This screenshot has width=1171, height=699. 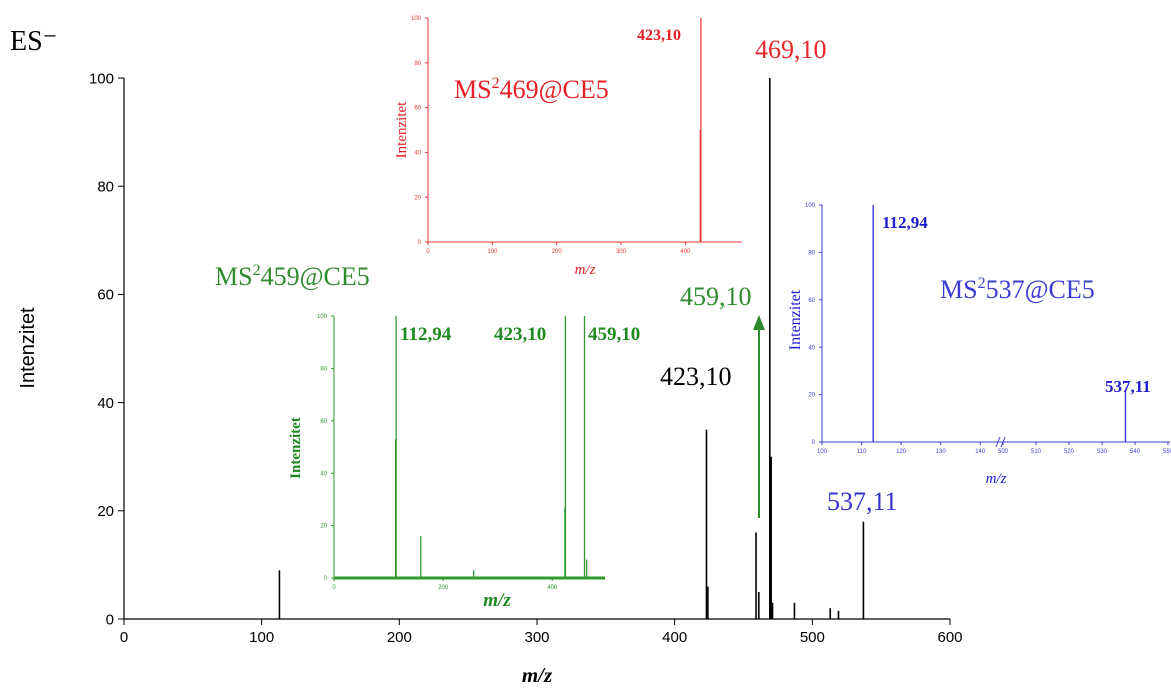 I want to click on inset-459-y-label: Intenzitet, so click(x=296, y=448).